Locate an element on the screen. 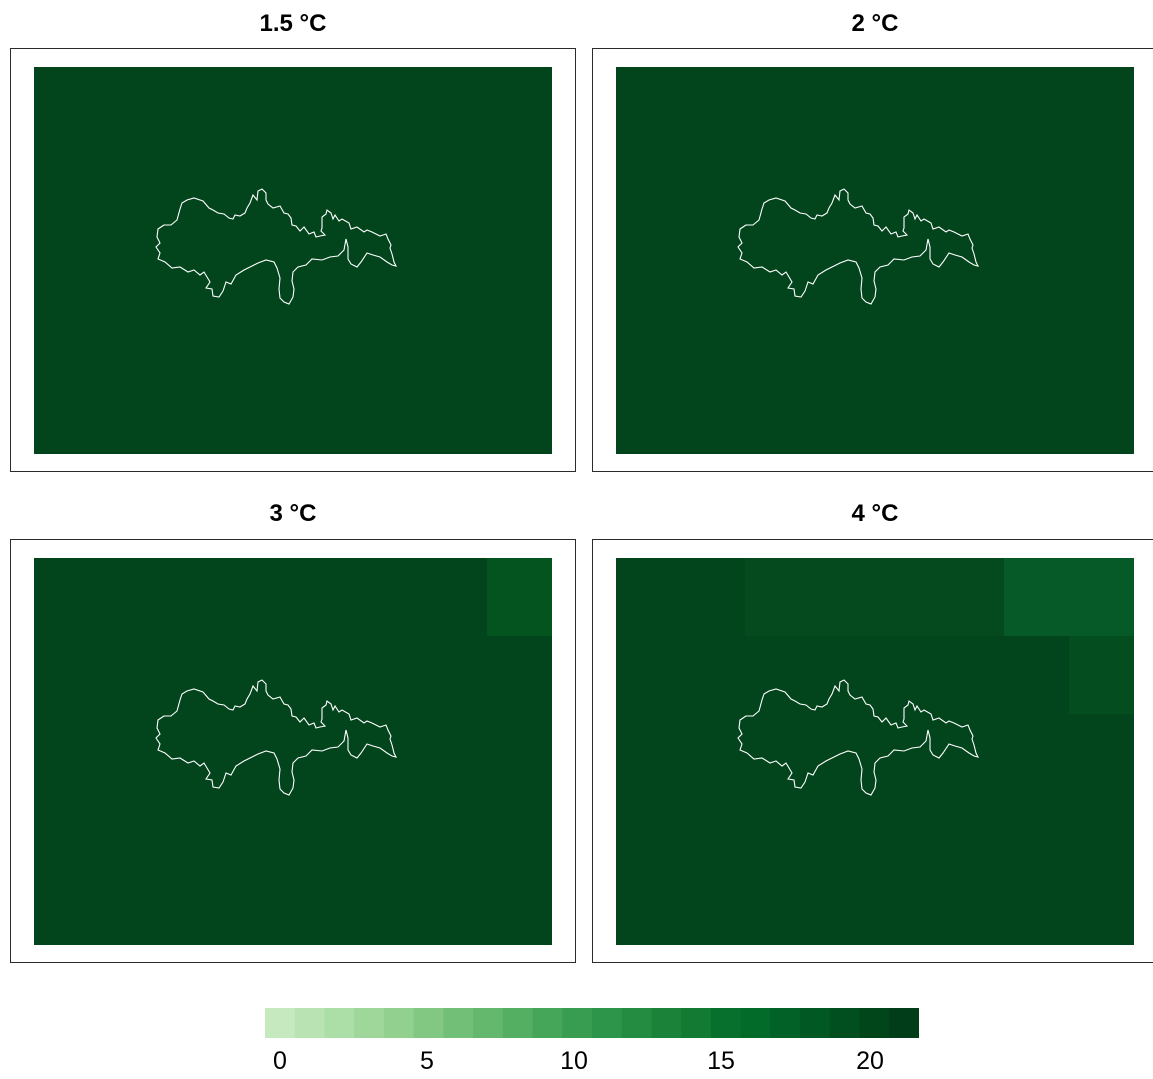 Image resolution: width=1153 pixels, height=1079 pixels. colorbar-tick: 20 is located at coordinates (870, 1061).